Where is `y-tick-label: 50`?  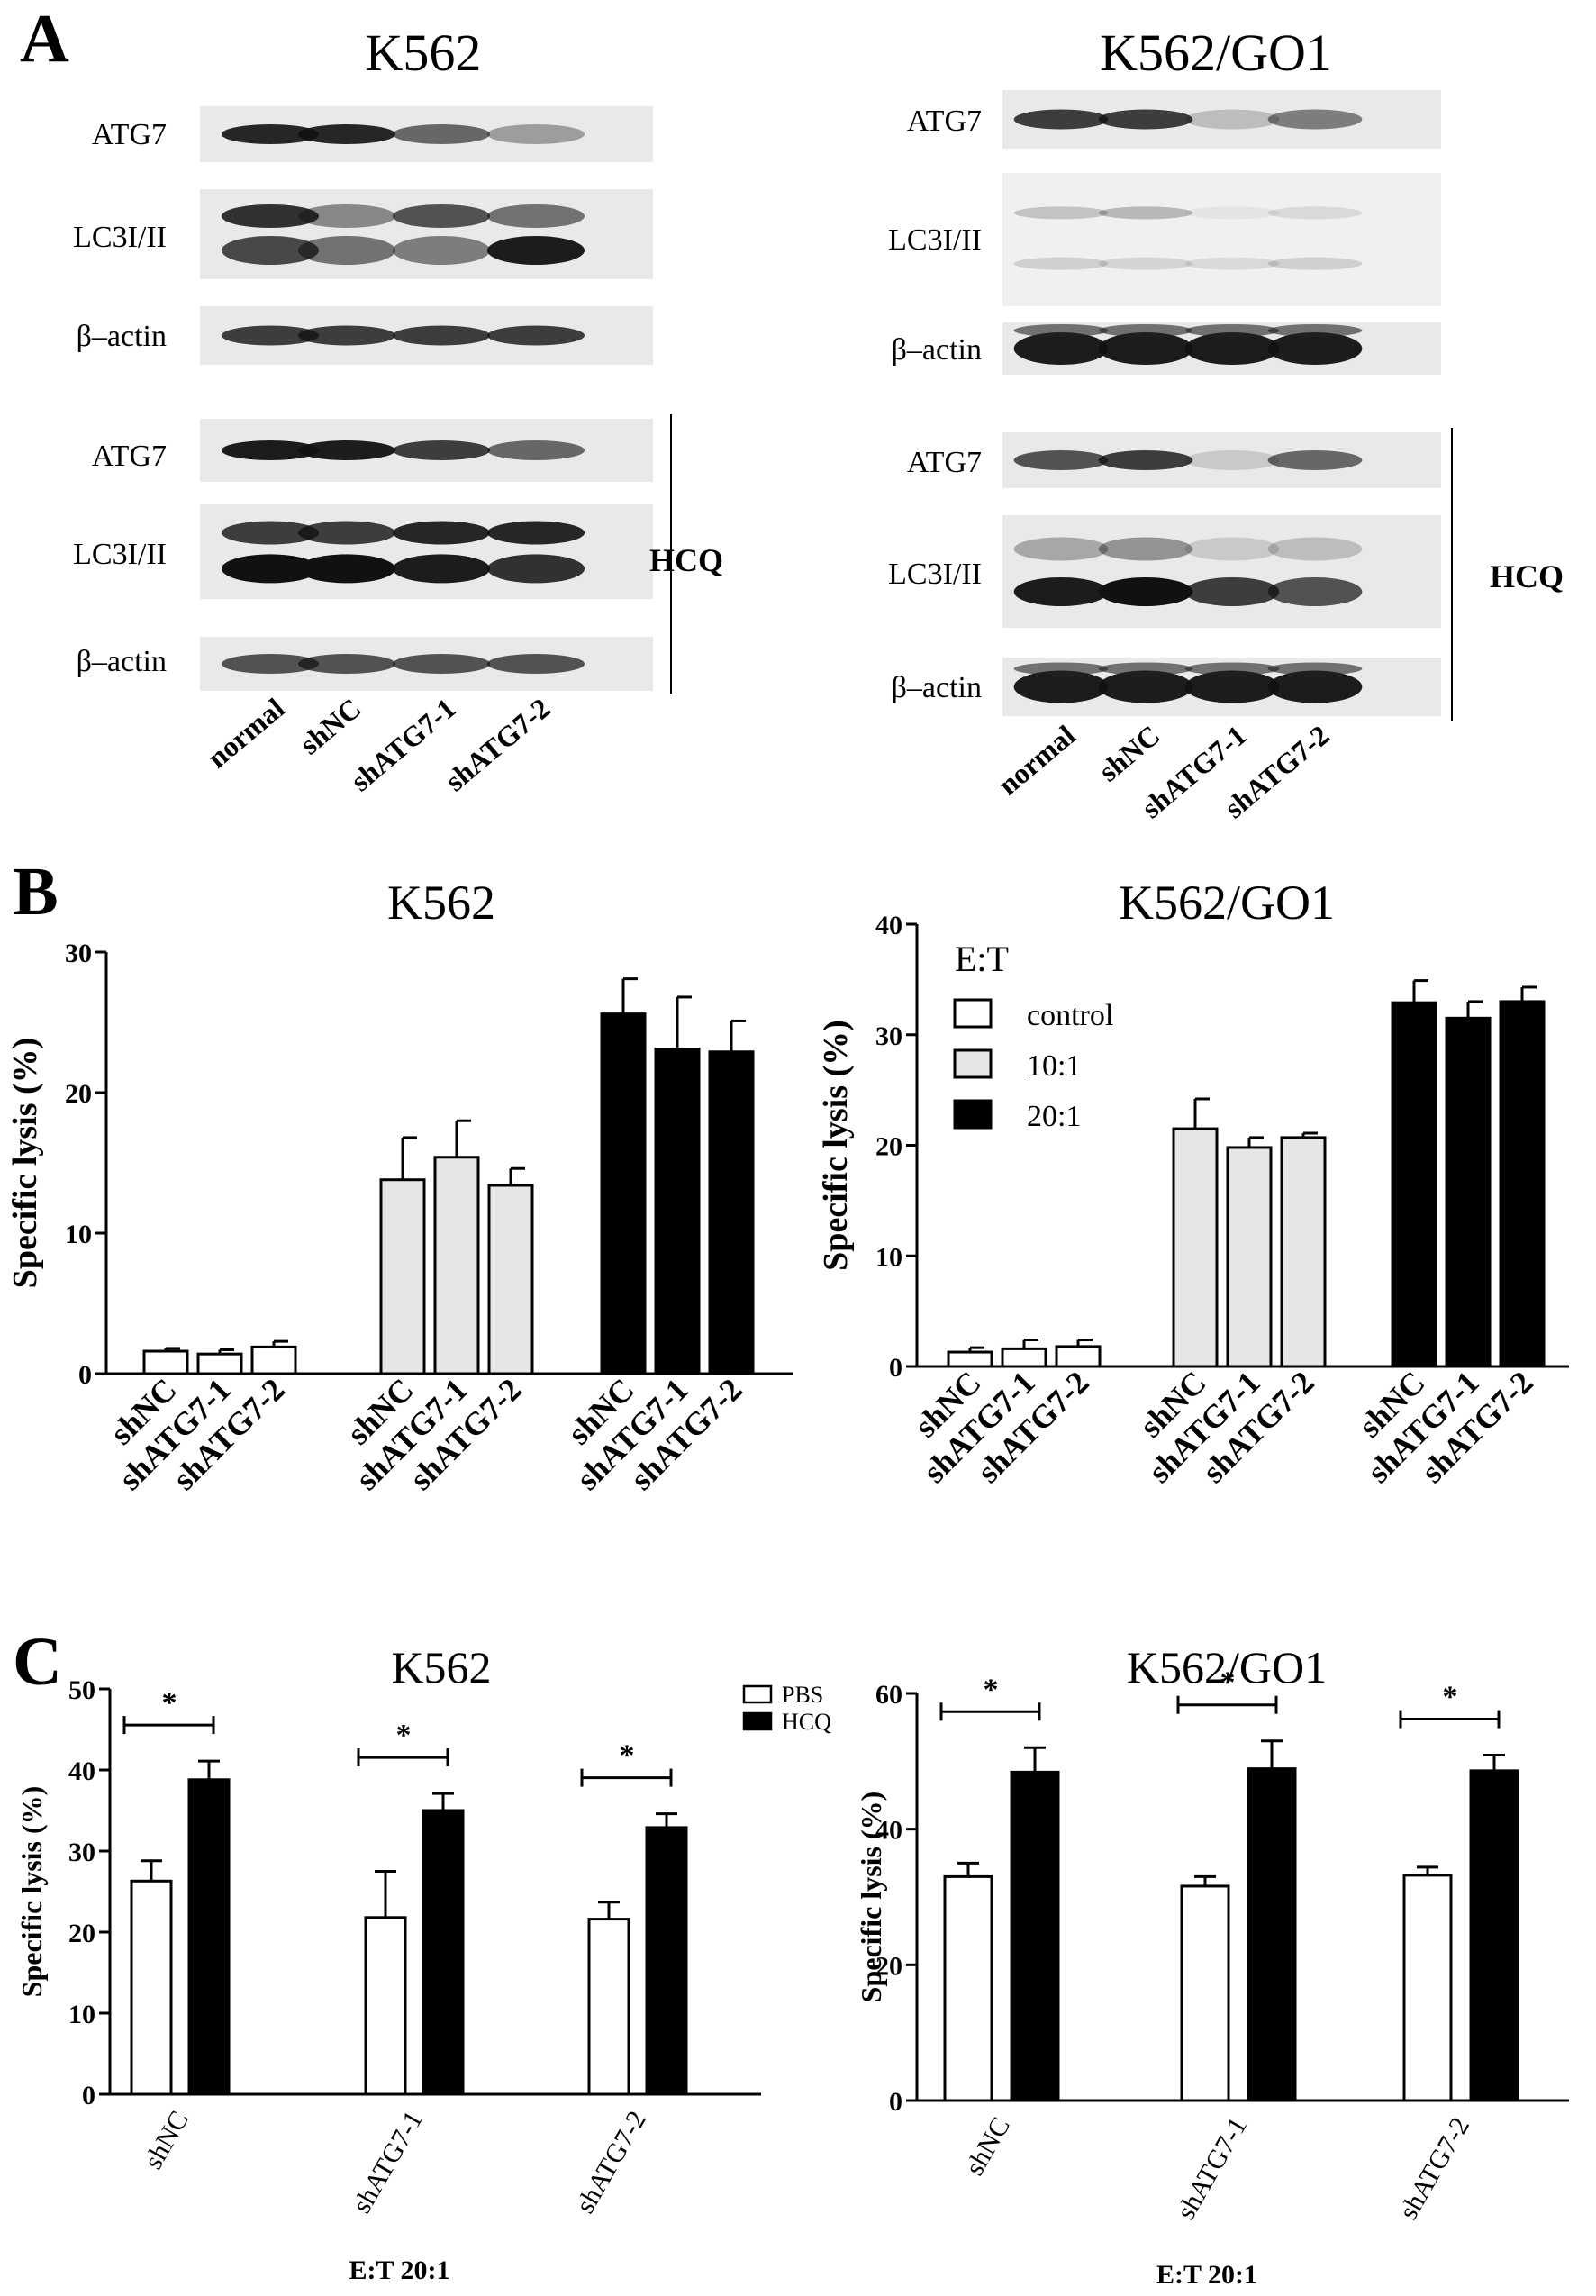
y-tick-label: 50 is located at coordinates (81, 1690).